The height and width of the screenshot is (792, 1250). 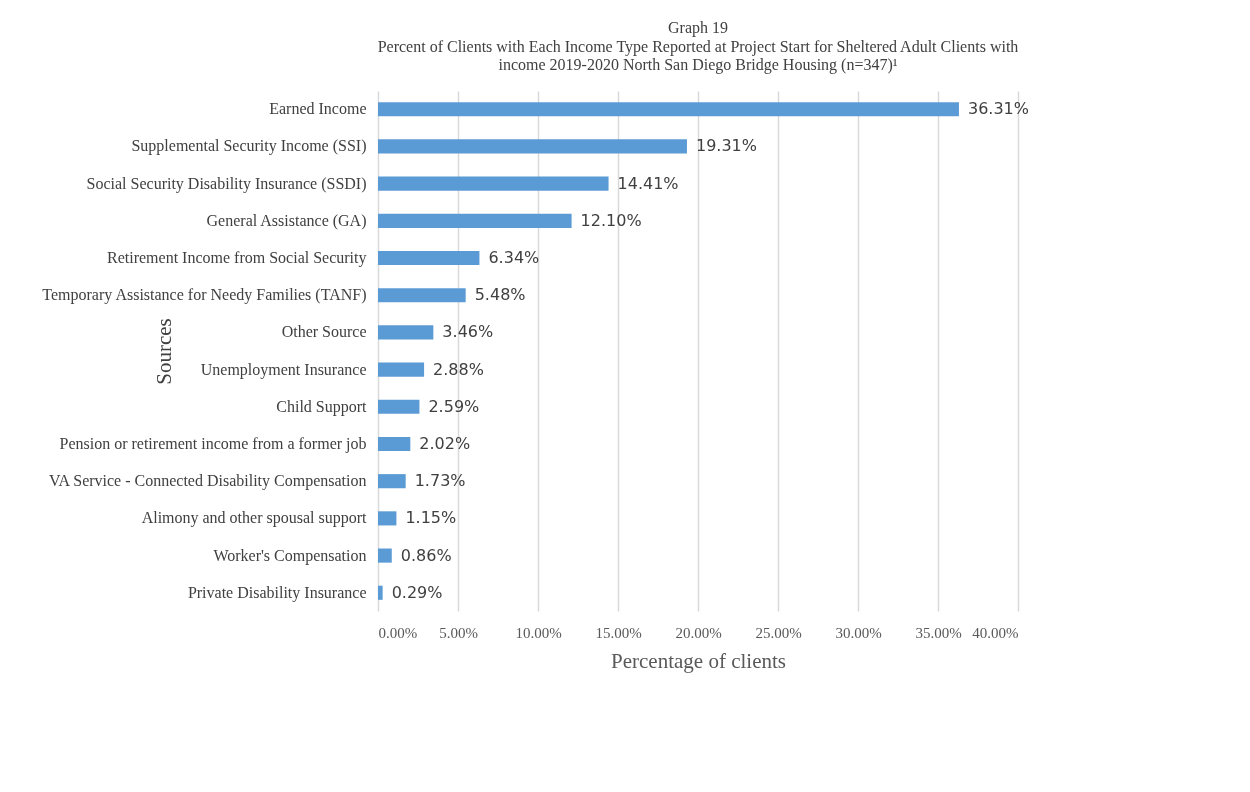 I want to click on data-label: 0.29%, so click(x=417, y=592).